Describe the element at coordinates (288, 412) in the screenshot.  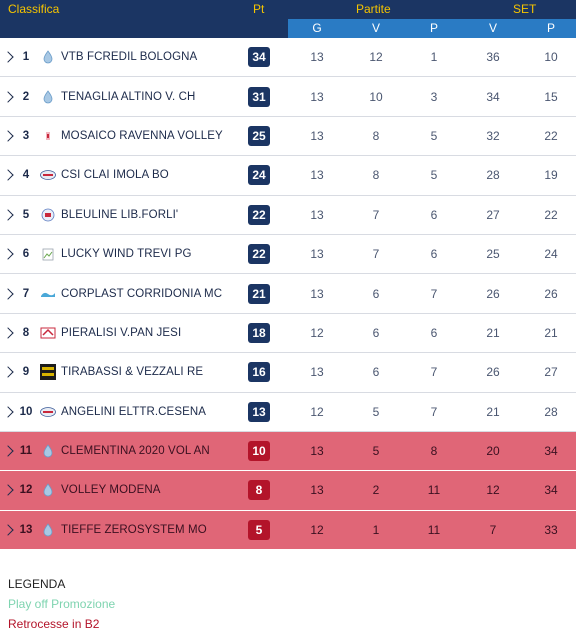
I see `table-row: 10 ANGELINI ELTTR.CESENA 13 12 5 7 21 28` at that location.